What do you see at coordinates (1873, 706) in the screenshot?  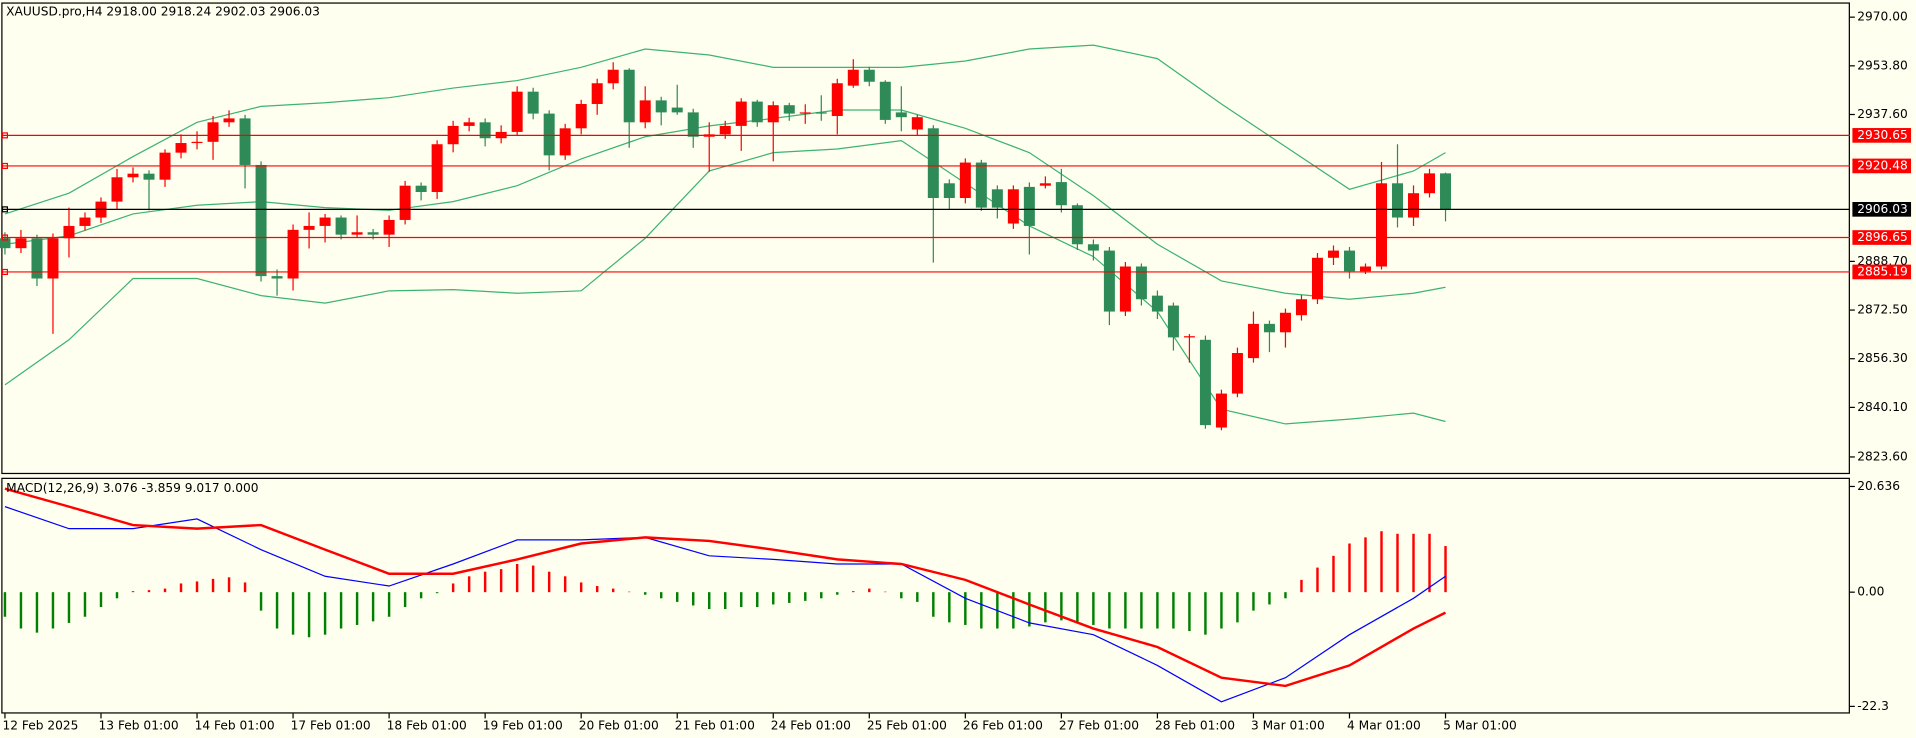 I see `y-tick-label: -22.3` at bounding box center [1873, 706].